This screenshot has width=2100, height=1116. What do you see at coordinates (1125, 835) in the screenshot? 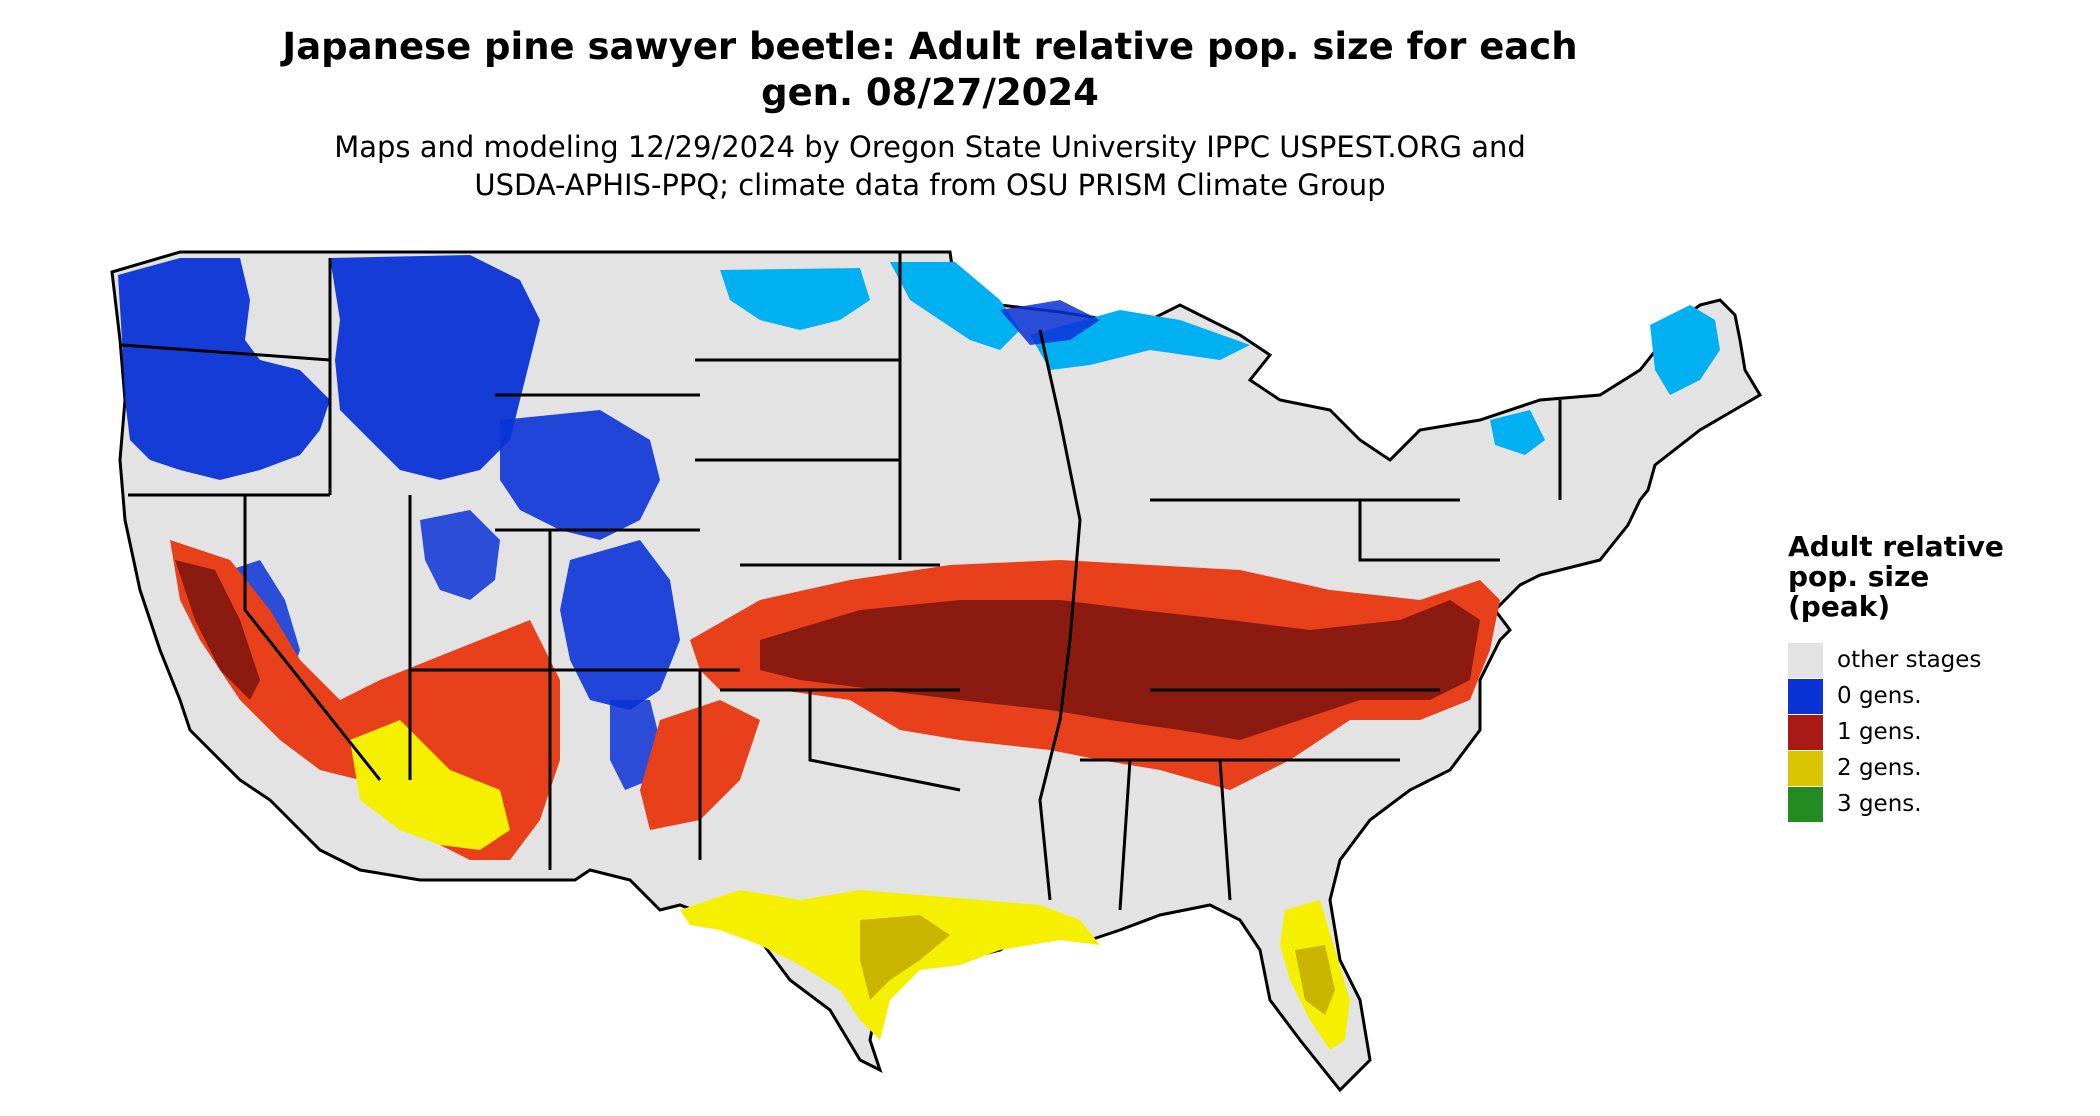
I see `ms-al-border` at bounding box center [1125, 835].